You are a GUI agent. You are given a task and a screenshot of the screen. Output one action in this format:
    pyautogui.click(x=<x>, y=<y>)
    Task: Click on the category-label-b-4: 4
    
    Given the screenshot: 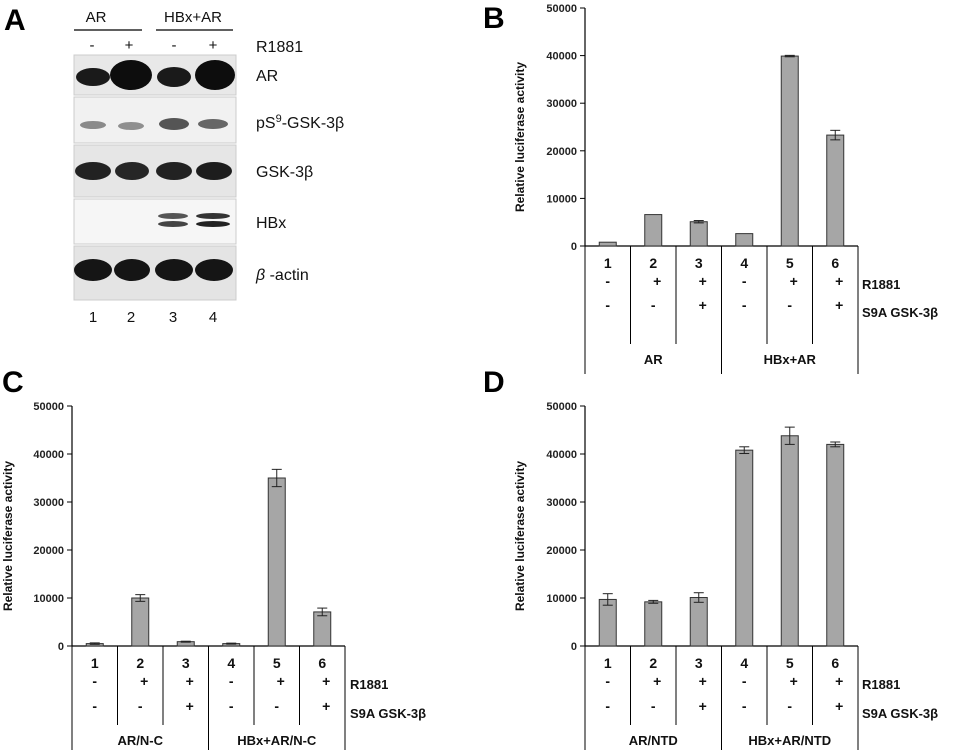 What is the action you would take?
    pyautogui.click(x=744, y=263)
    